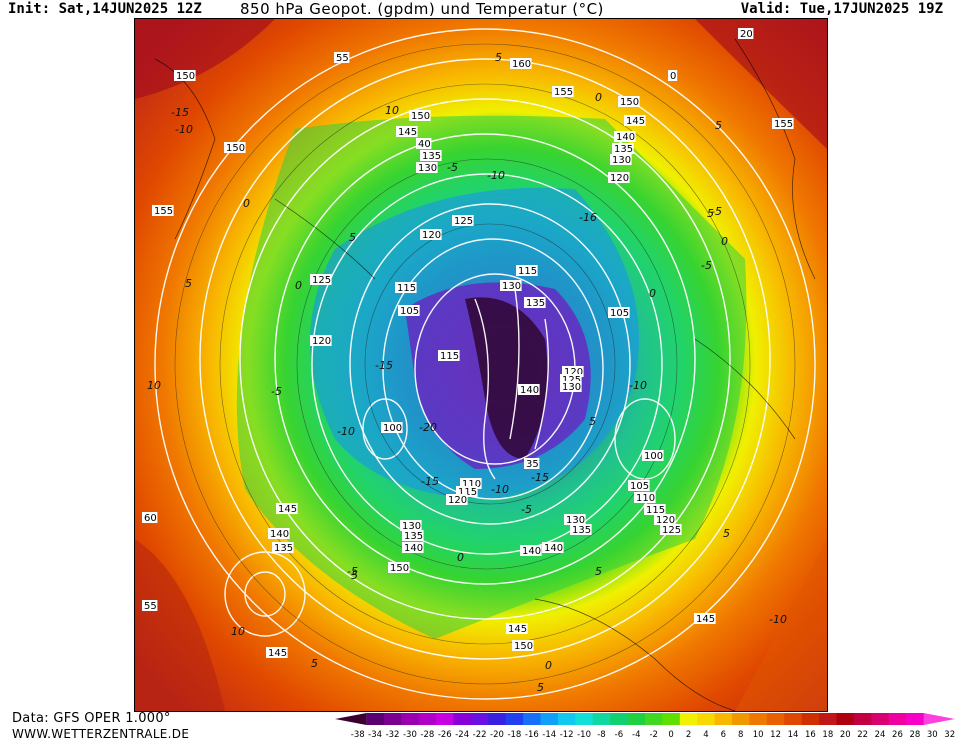 Image resolution: width=959 pixels, height=744 pixels. I want to click on colorbar-tick-label: -2, so click(653, 735).